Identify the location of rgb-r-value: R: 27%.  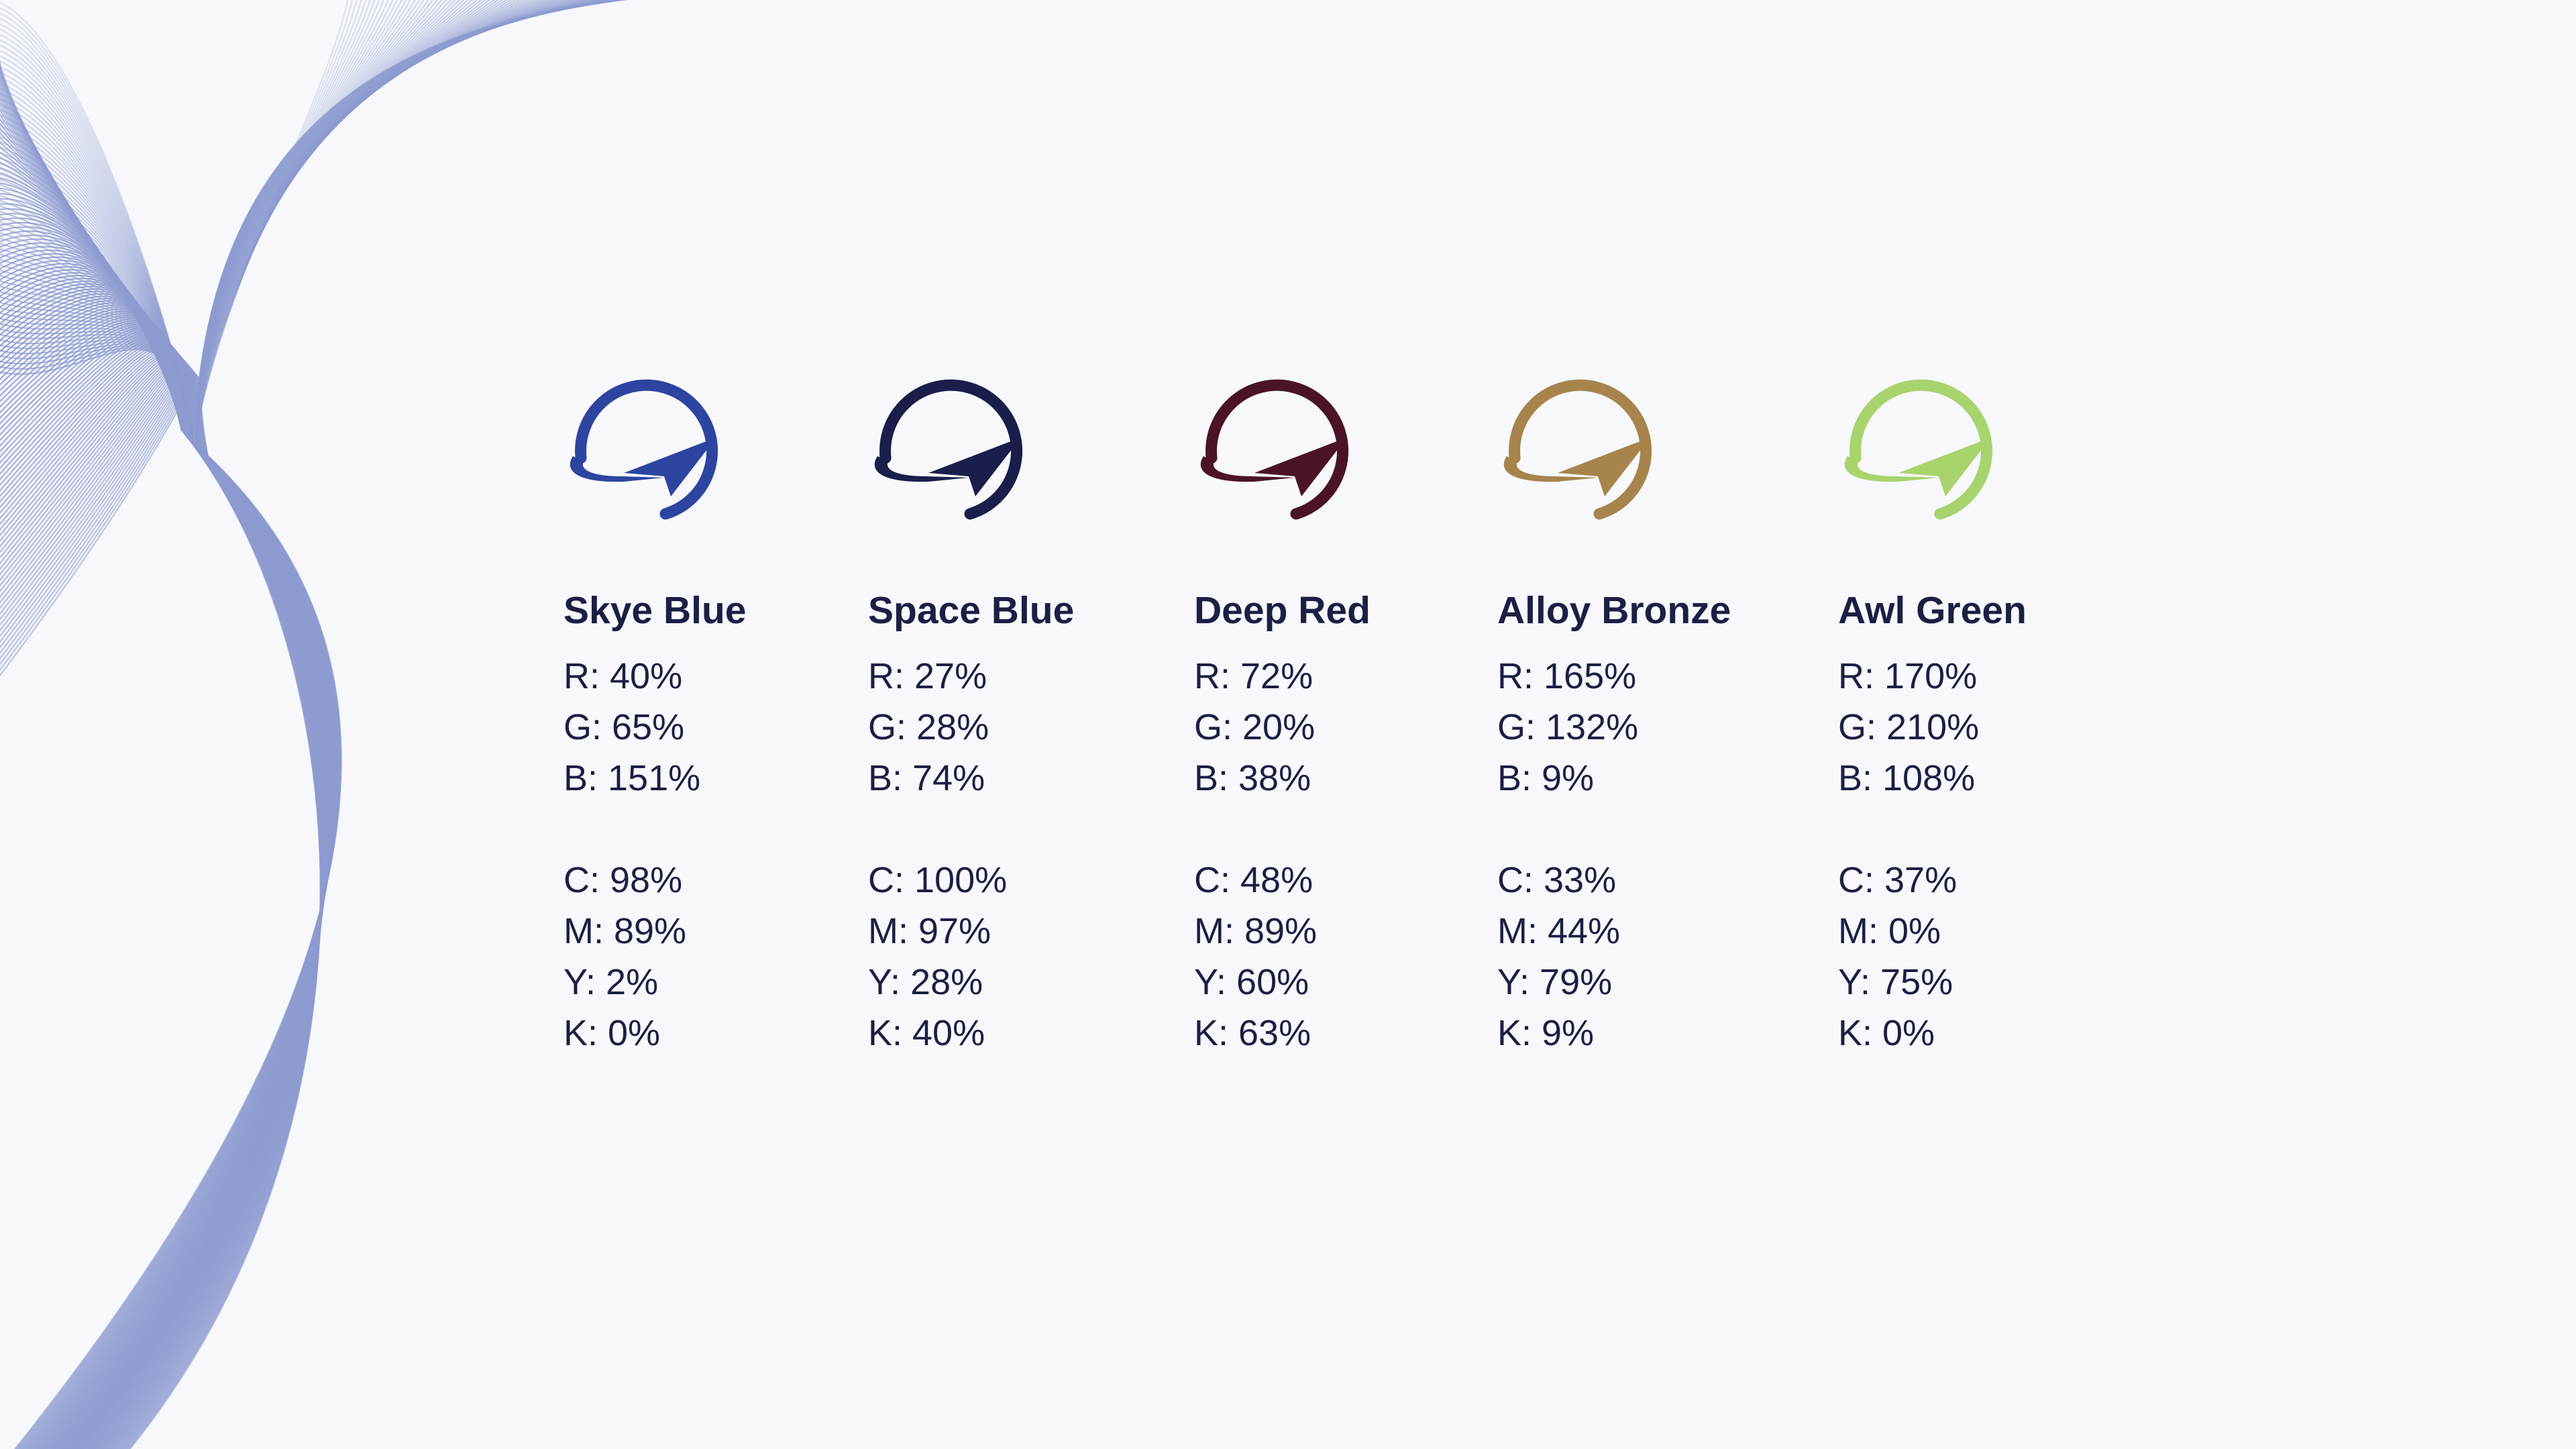
(927, 676).